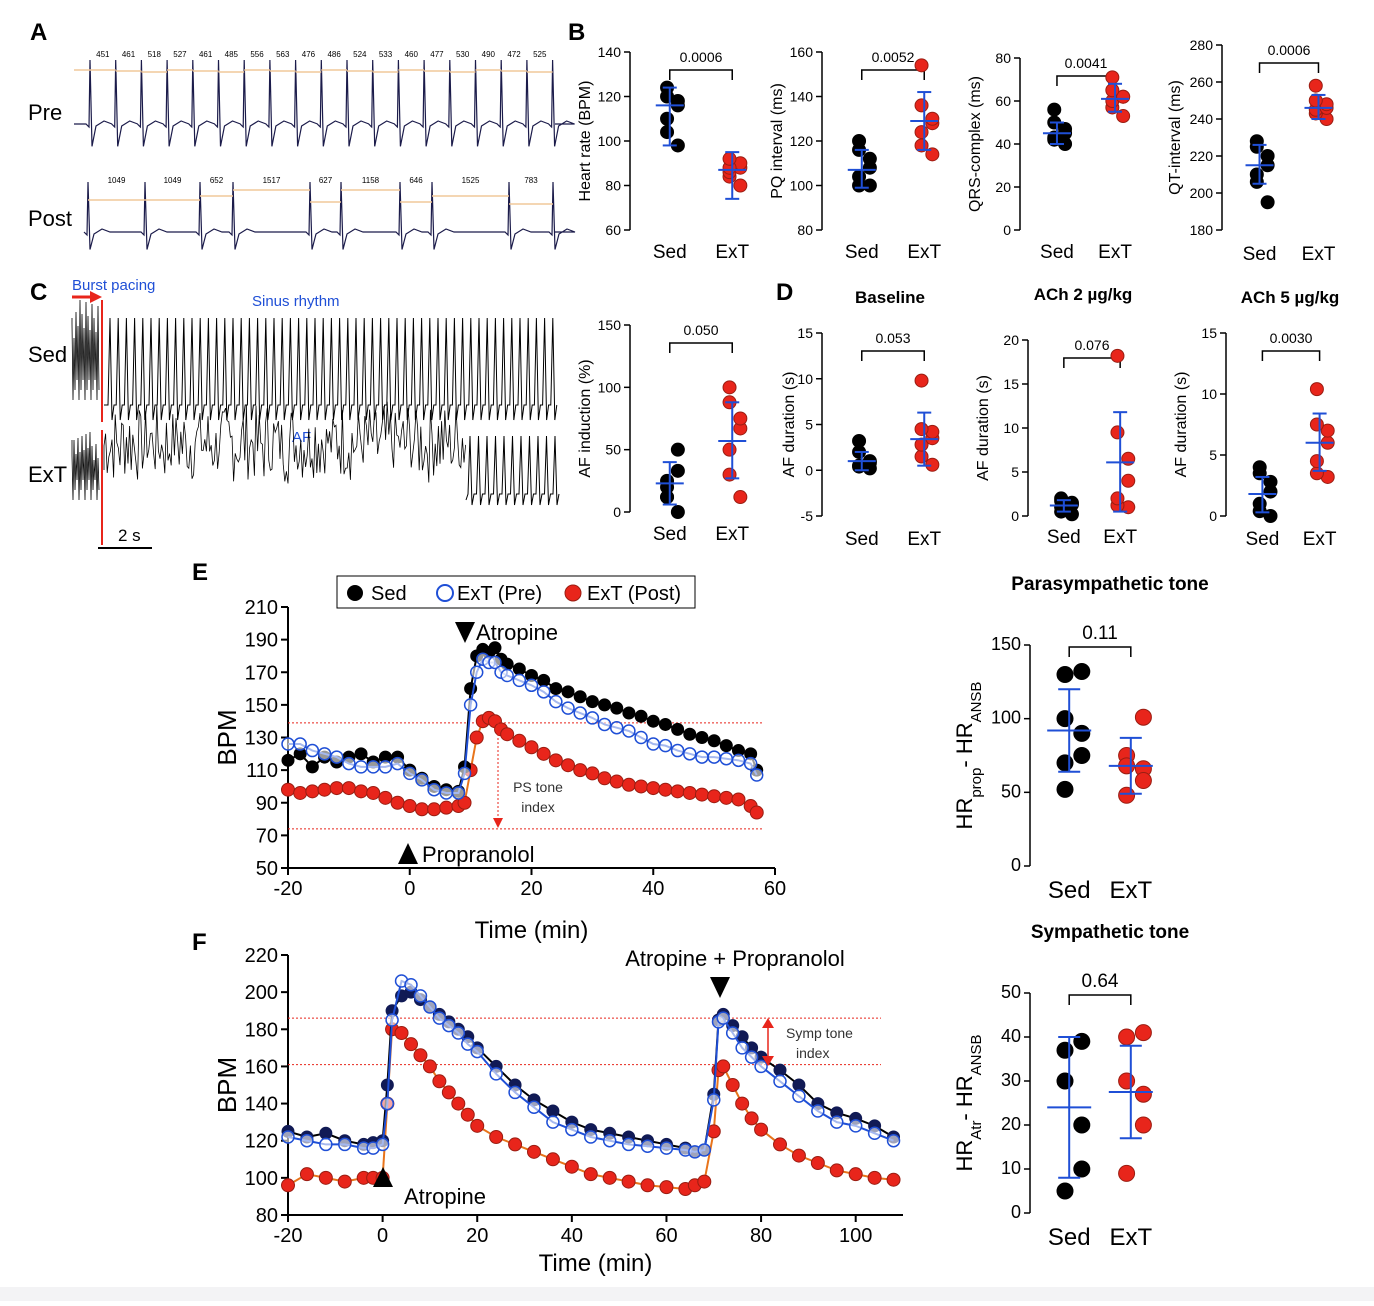  I want to click on y-tick-label: -5, so click(807, 516).